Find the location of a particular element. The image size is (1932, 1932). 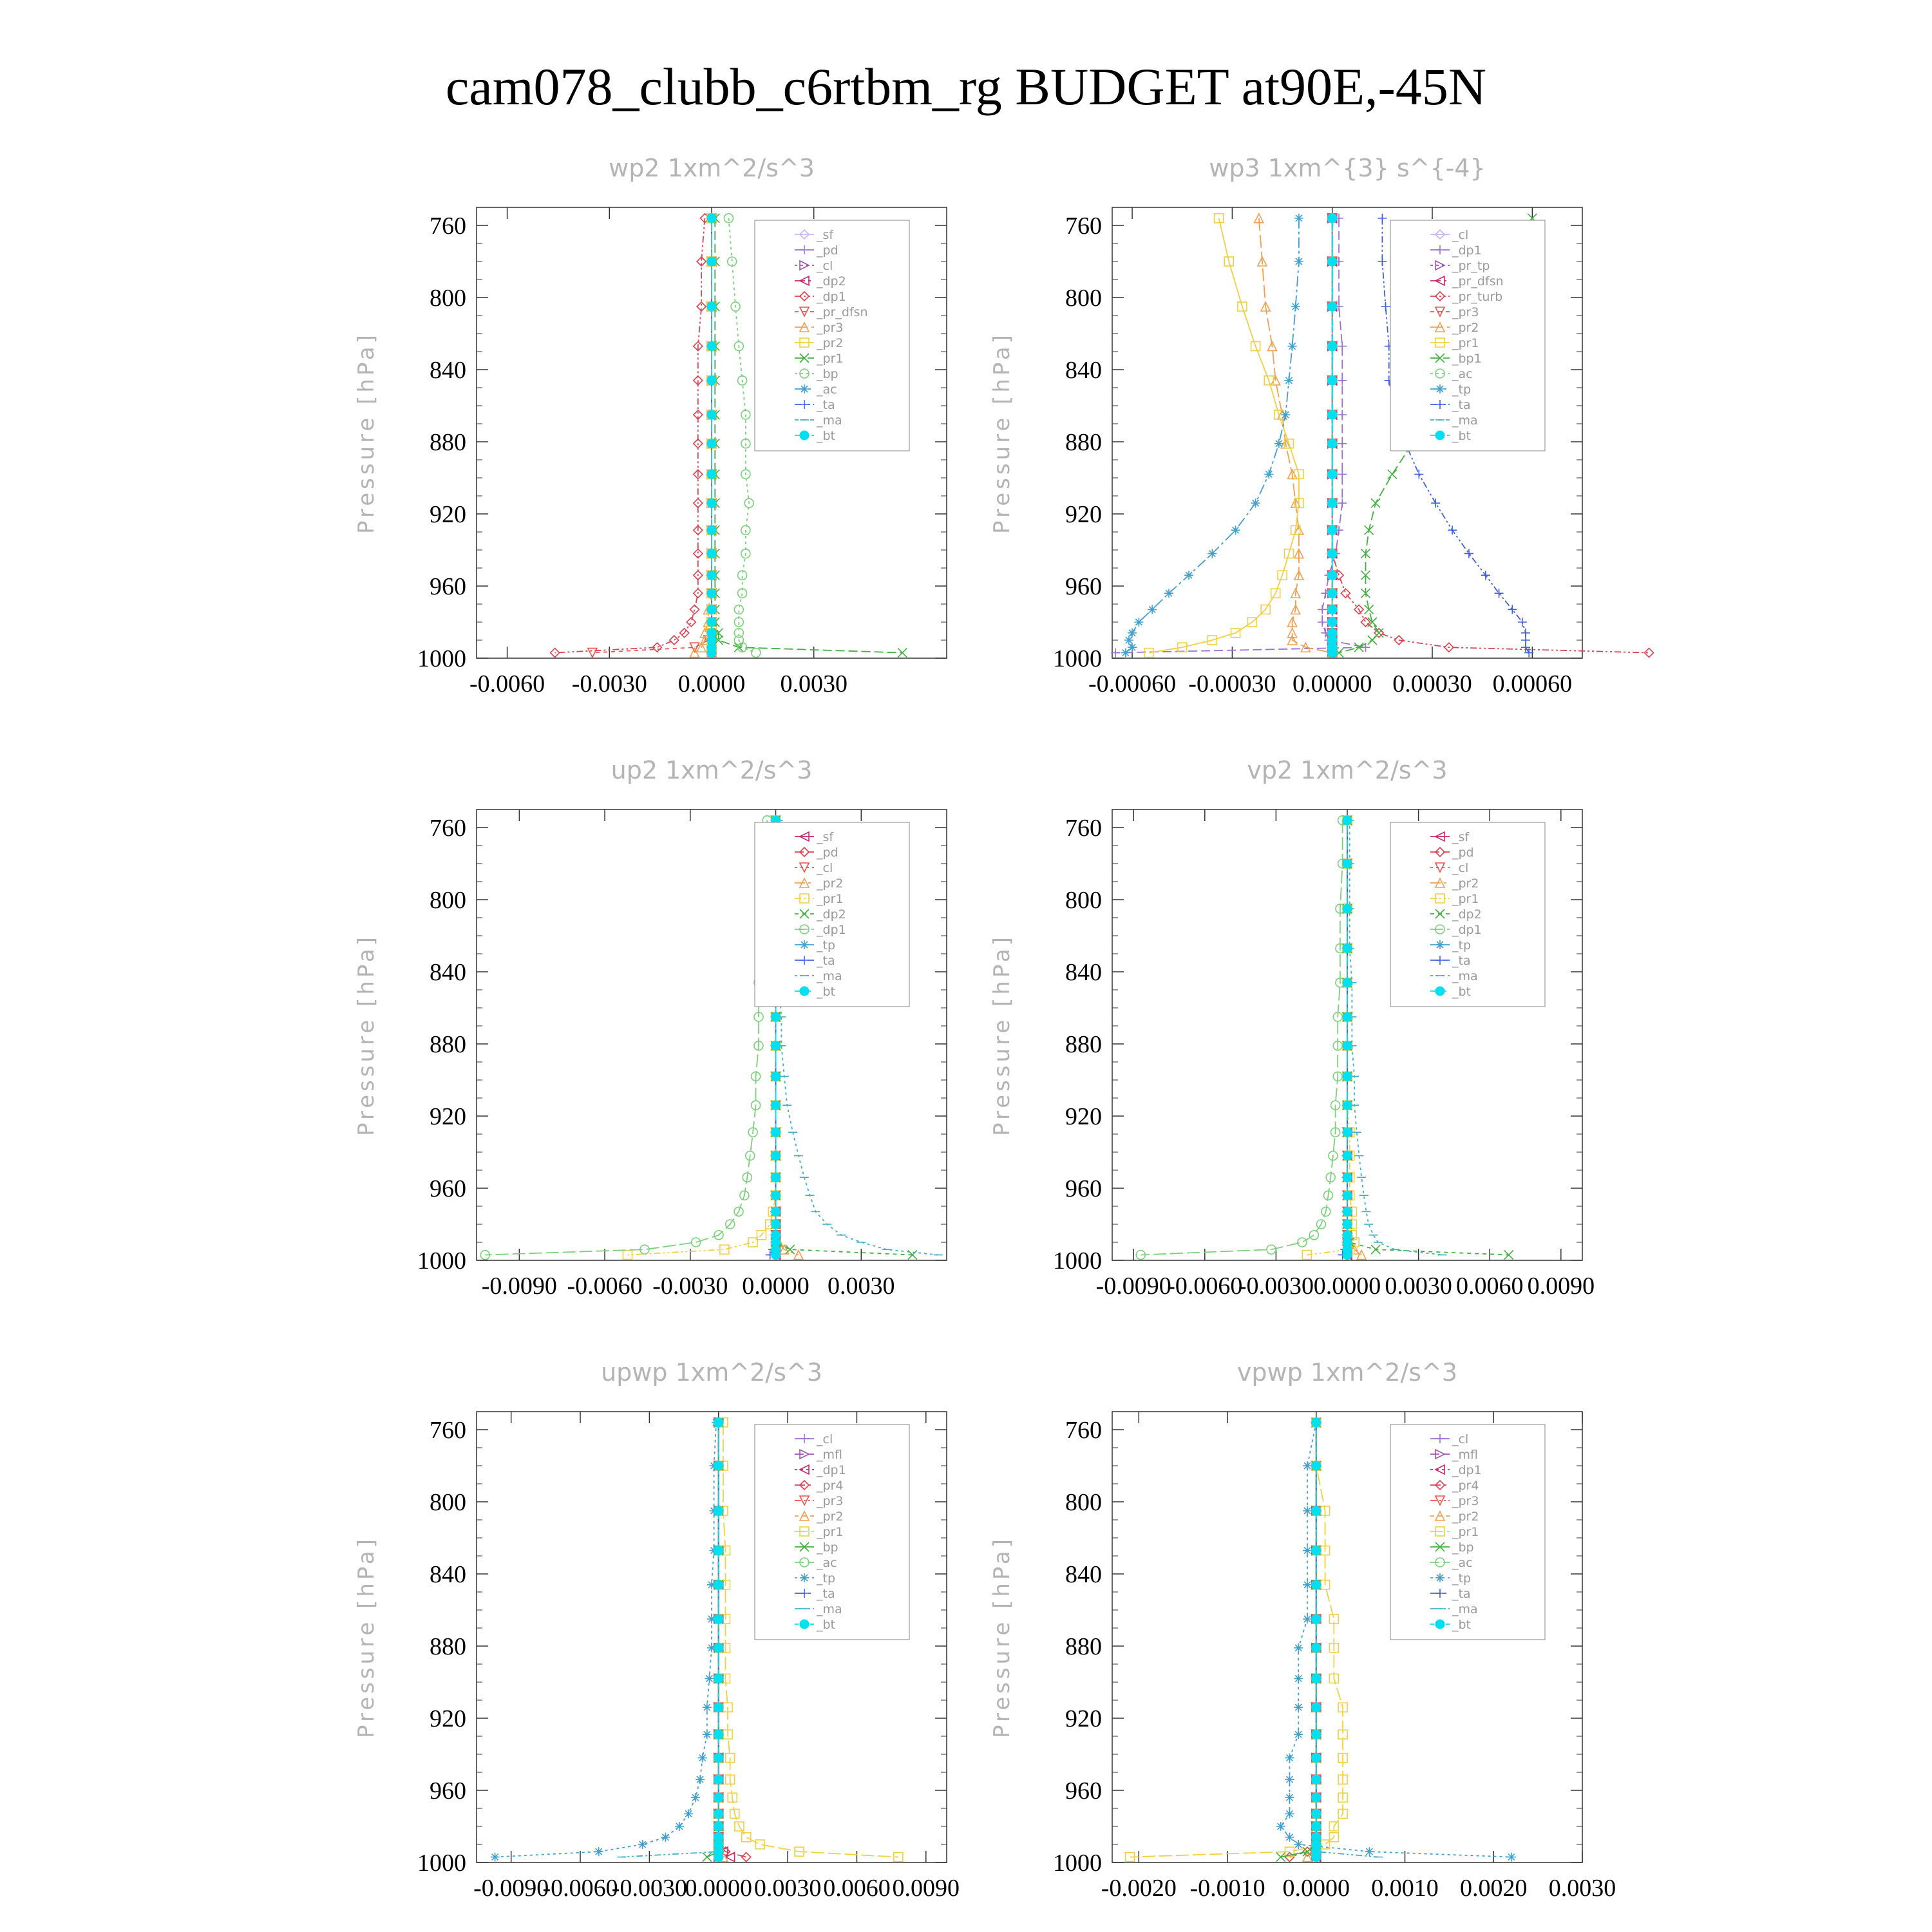

legend-label: _bp is located at coordinates (827, 1547).